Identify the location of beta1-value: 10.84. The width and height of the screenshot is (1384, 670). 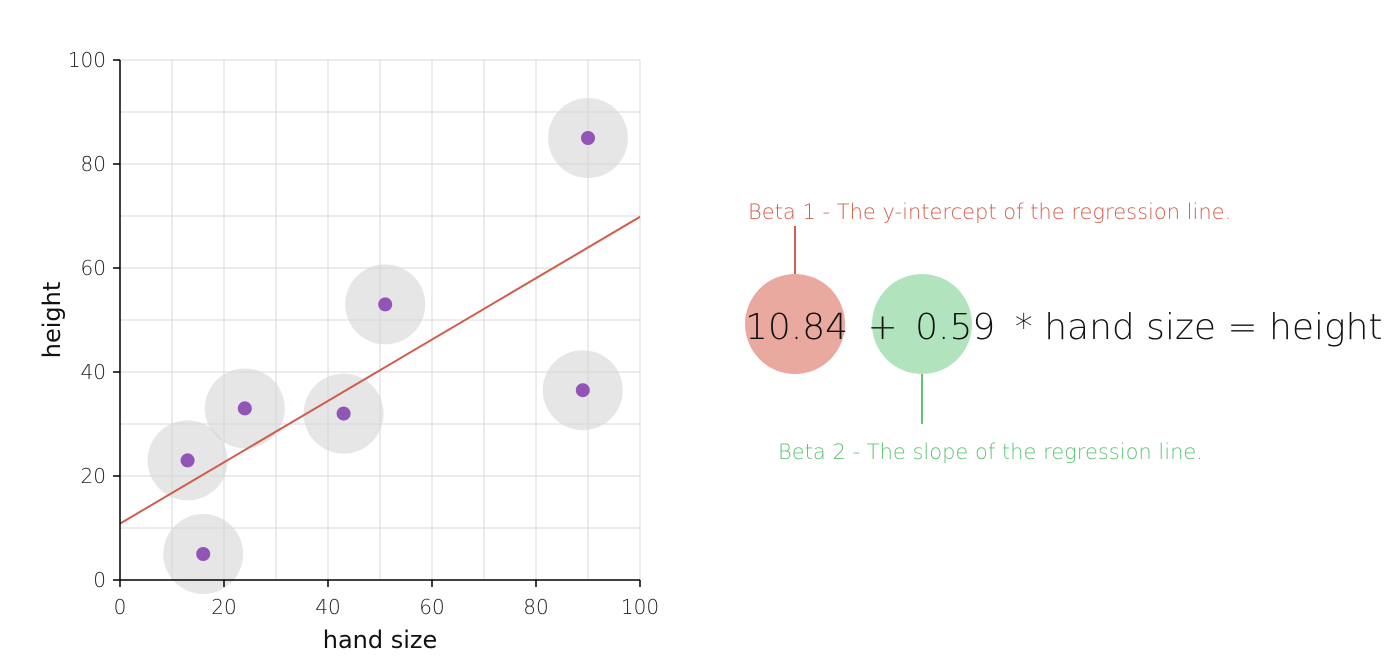
(796, 327).